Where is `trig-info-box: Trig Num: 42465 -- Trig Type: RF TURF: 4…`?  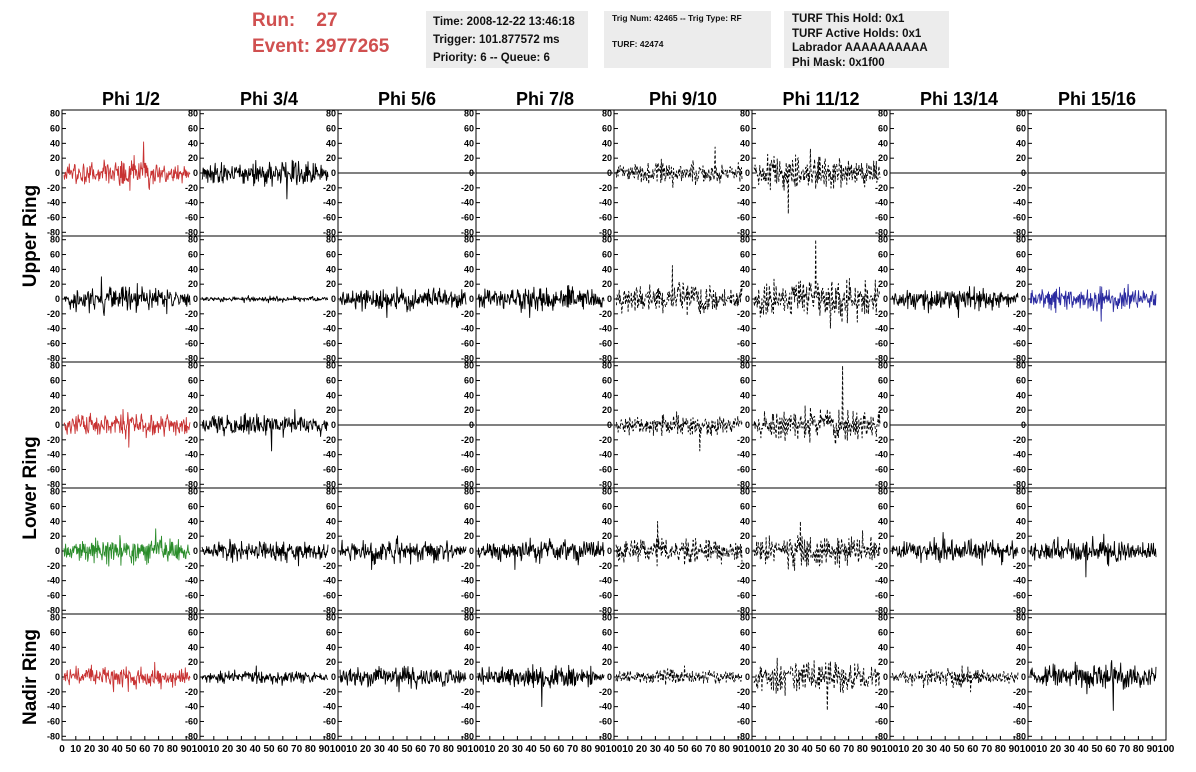 trig-info-box: Trig Num: 42465 -- Trig Type: RF TURF: 4… is located at coordinates (687, 39).